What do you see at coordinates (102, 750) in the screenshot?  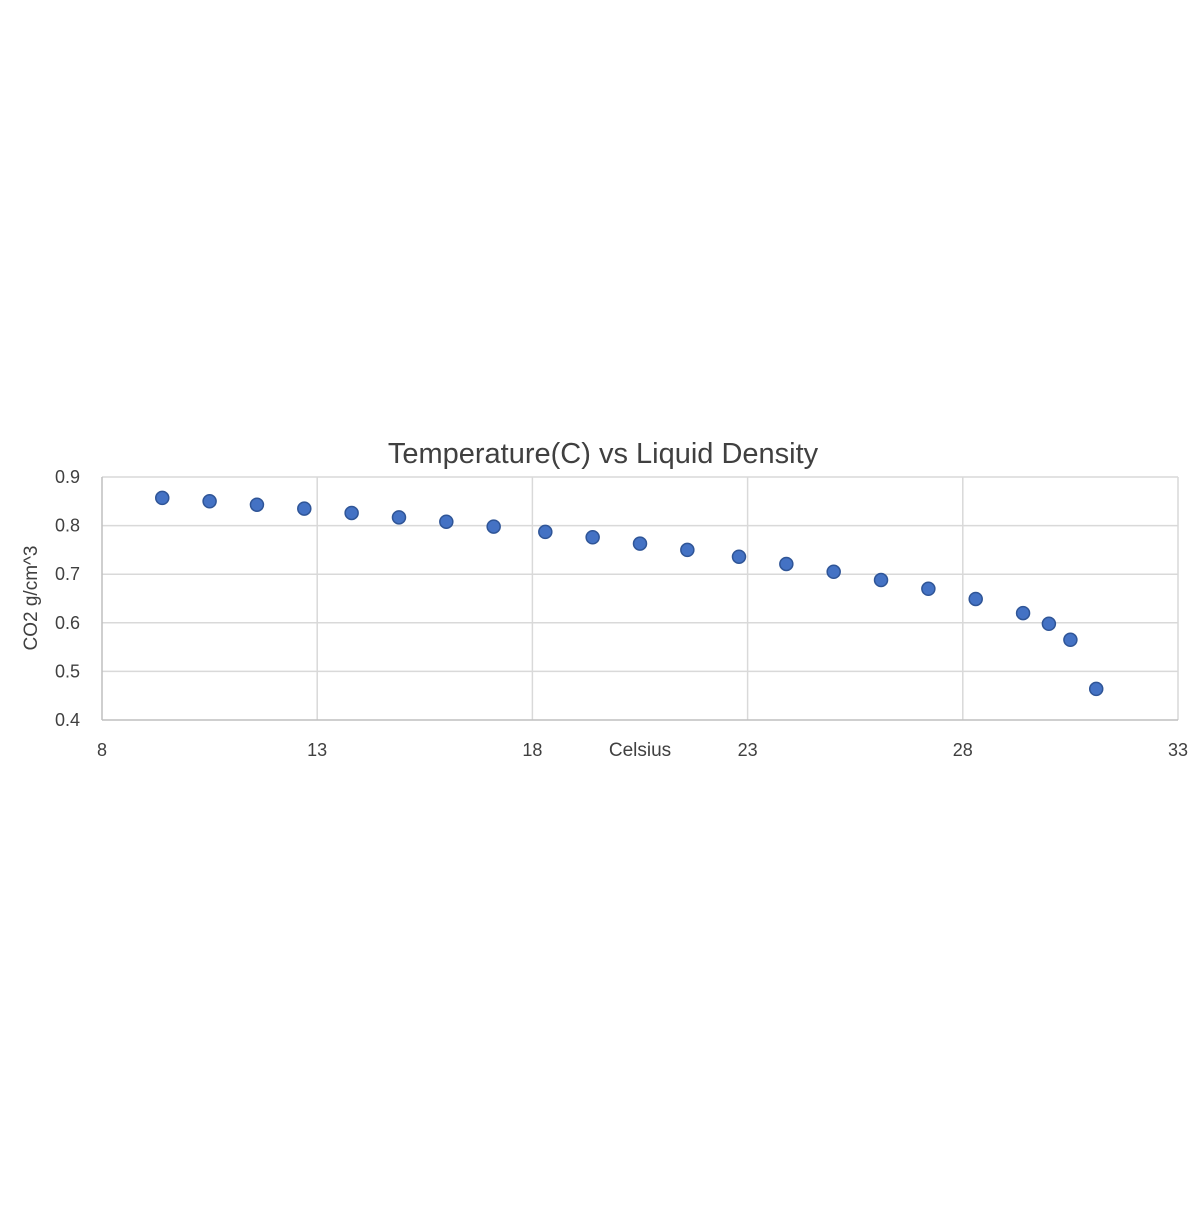 I see `x-tick-label: 8` at bounding box center [102, 750].